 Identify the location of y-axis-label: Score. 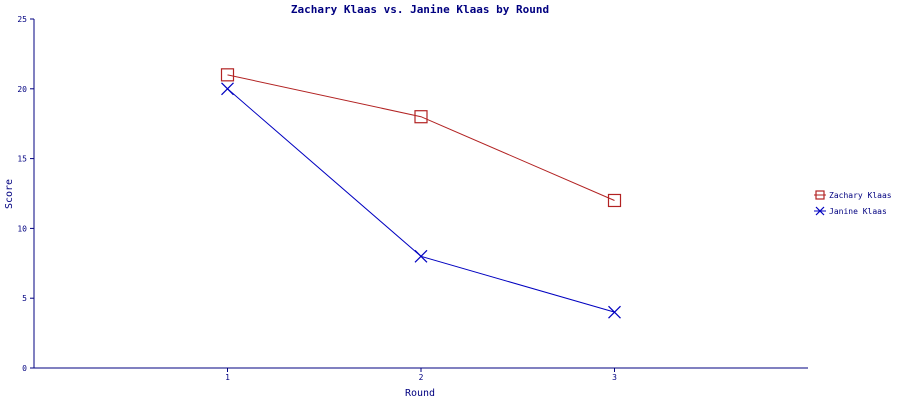
(9, 194).